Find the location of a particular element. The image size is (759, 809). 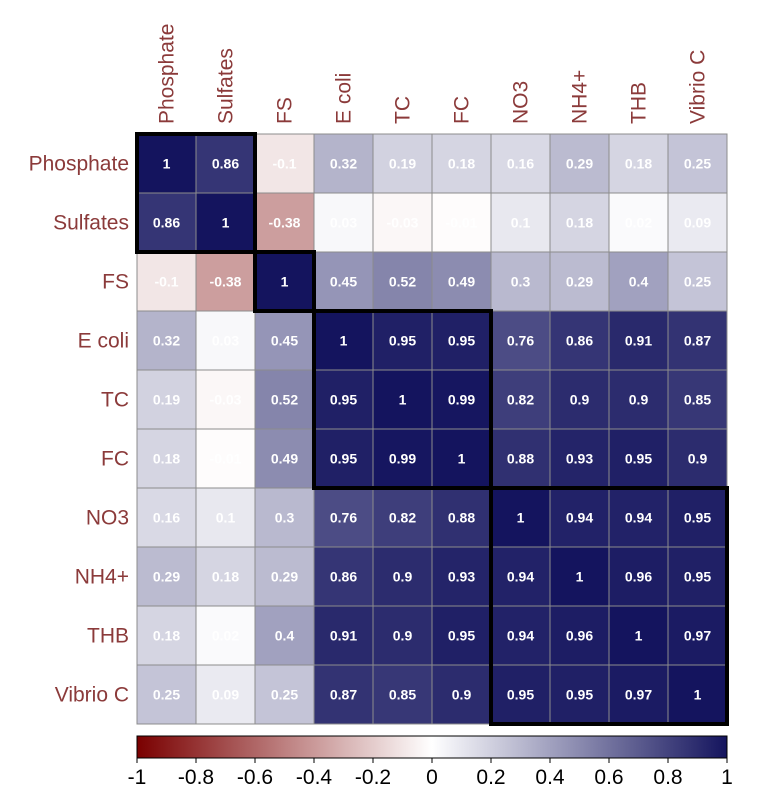

cell-value-label: 0.25 is located at coordinates (284, 695).